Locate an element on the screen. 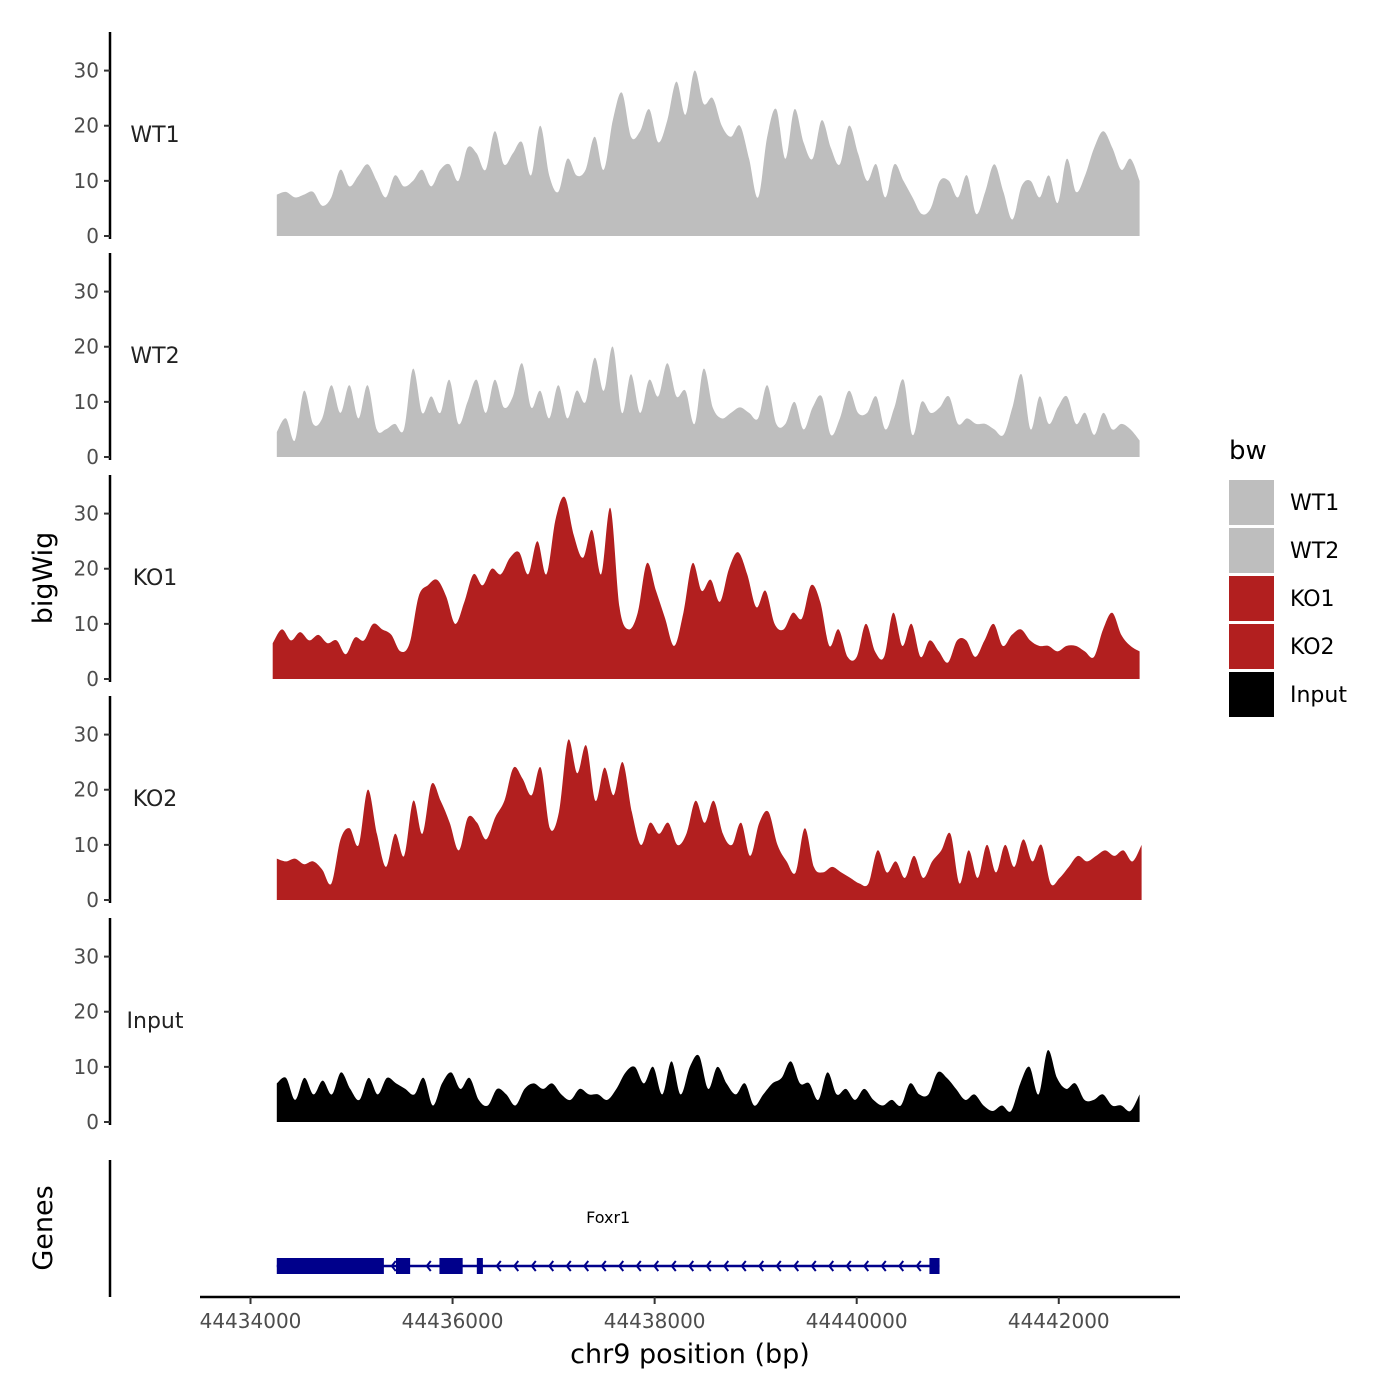  track-label-ko2: KO2 is located at coordinates (155, 799).